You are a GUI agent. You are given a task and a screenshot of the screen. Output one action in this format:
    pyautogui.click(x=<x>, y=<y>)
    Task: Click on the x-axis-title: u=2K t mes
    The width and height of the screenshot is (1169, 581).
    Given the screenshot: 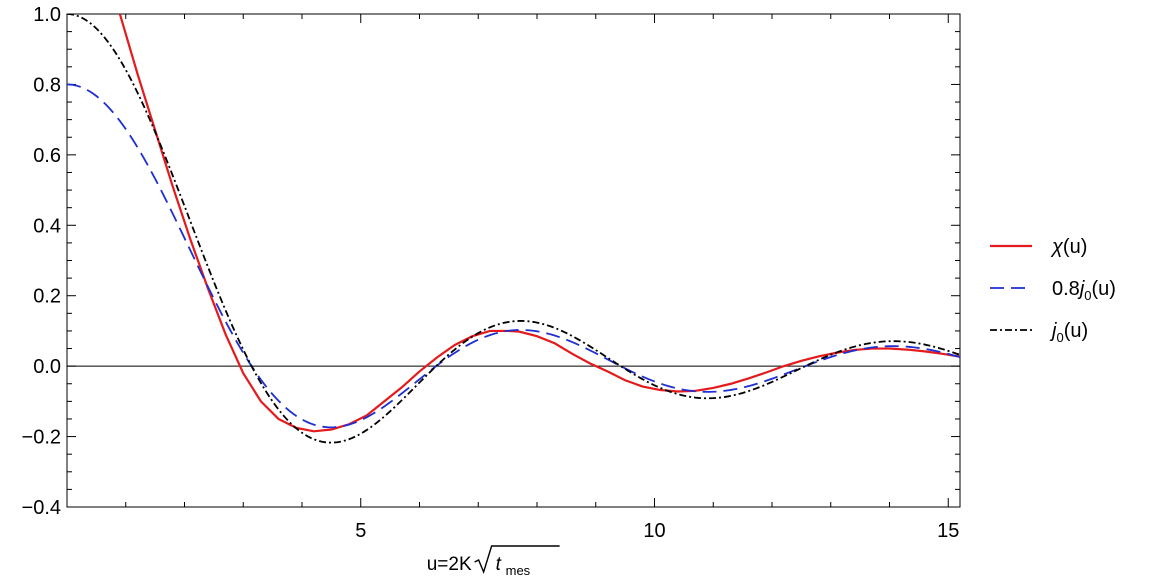 What is the action you would take?
    pyautogui.click(x=493, y=561)
    